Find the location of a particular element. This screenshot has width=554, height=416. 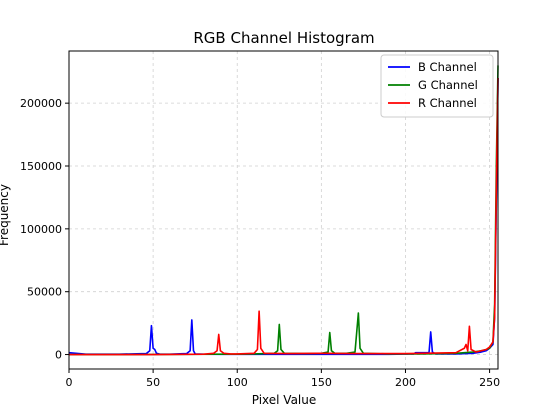

x-tick-label: 200 is located at coordinates (405, 382).